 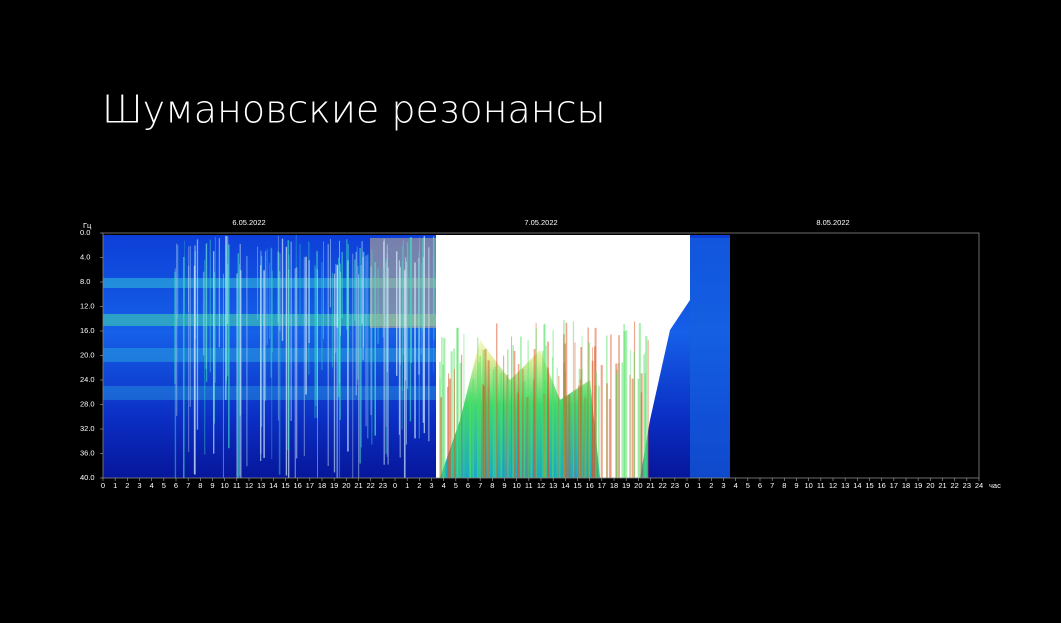 What do you see at coordinates (85, 232) in the screenshot?
I see `y-tick-label: 0.0` at bounding box center [85, 232].